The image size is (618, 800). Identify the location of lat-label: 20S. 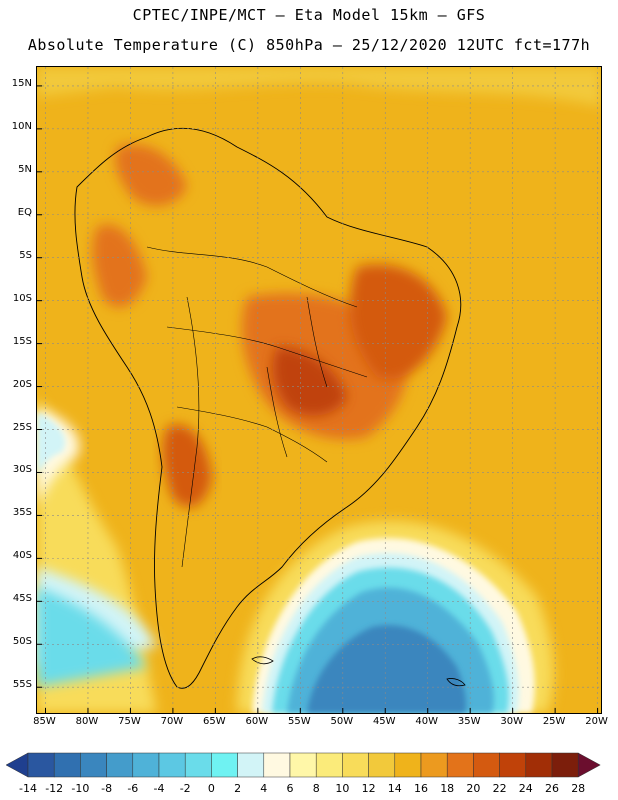
(22, 384).